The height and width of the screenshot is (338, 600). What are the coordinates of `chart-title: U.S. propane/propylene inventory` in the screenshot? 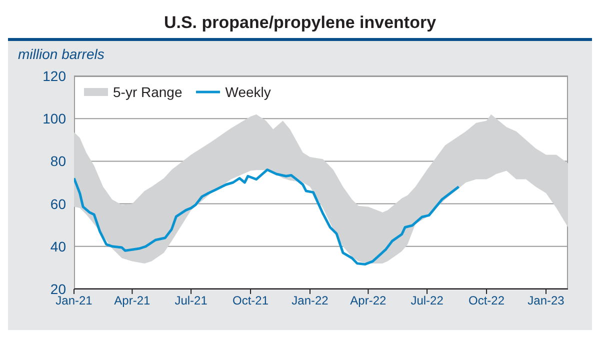 It's located at (300, 24).